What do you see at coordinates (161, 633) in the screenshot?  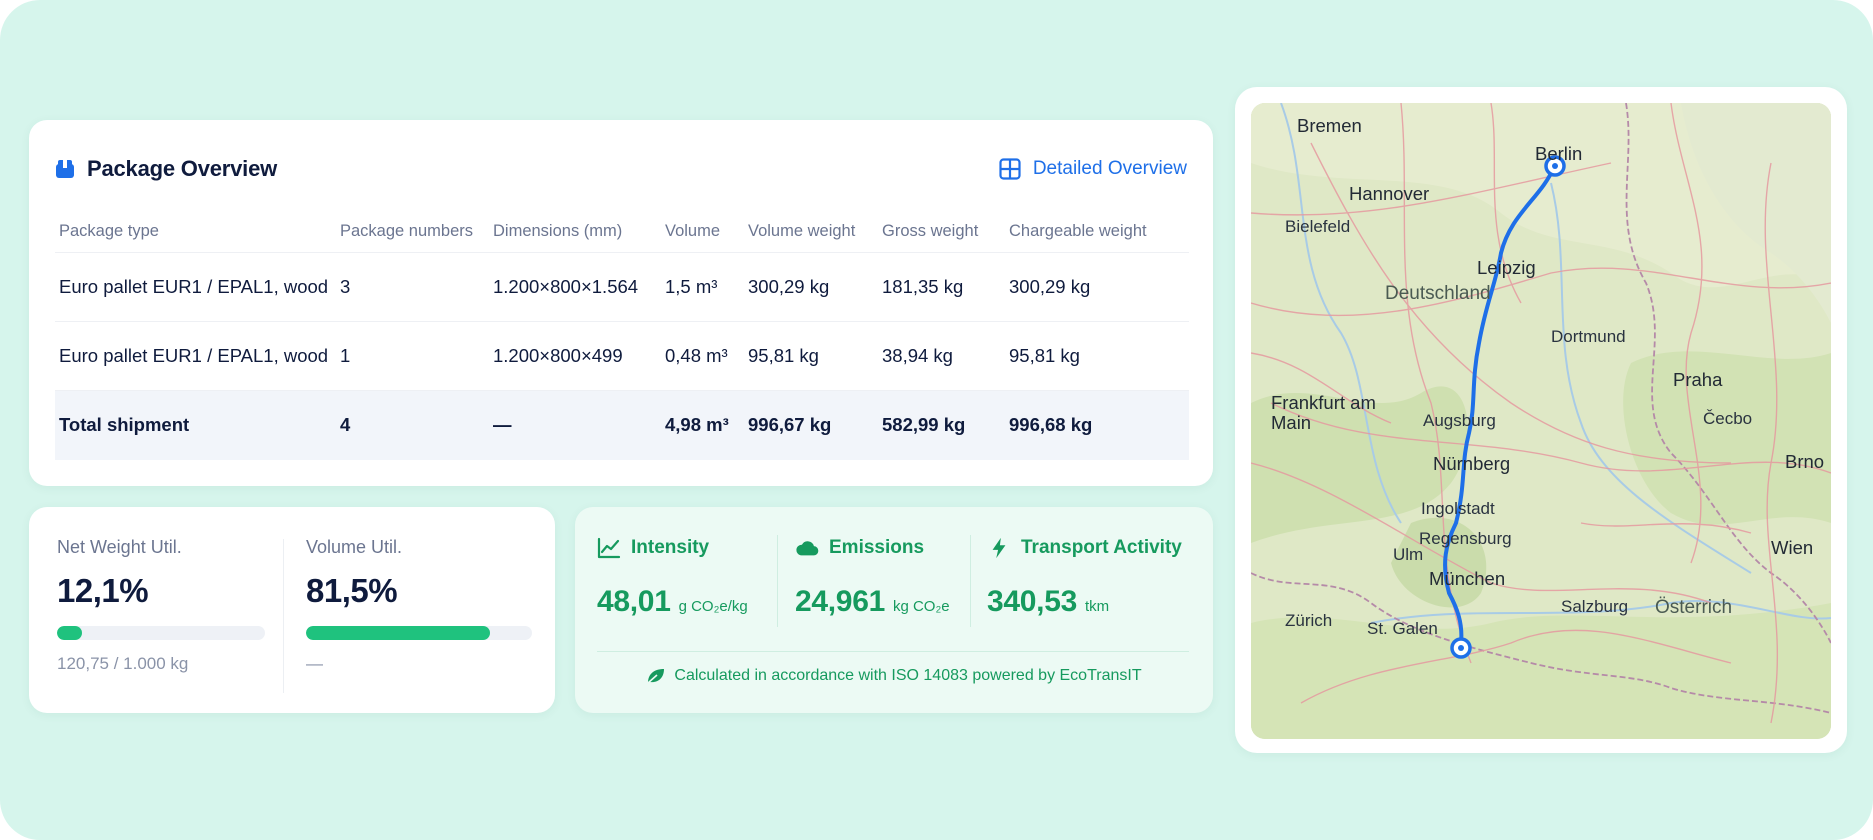 I see `net-weight-progress` at bounding box center [161, 633].